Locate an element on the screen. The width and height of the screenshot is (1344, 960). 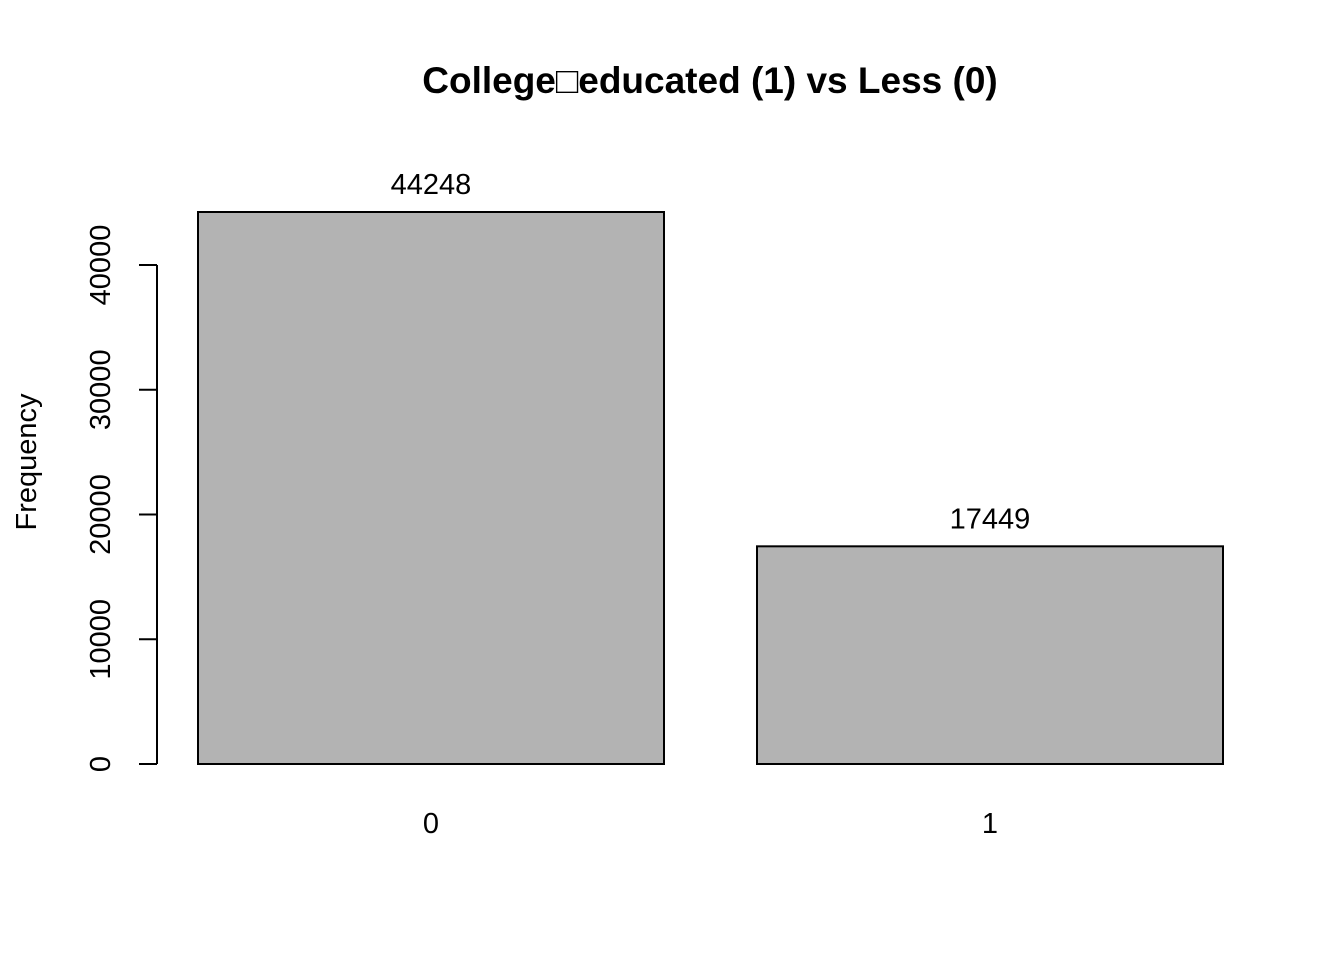
y-tick-label: 10000 is located at coordinates (101, 639).